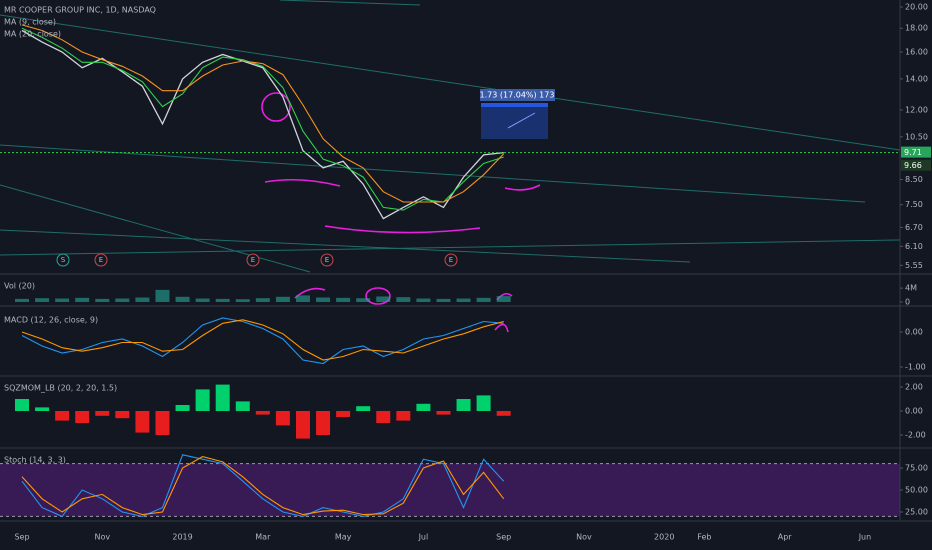 Image resolution: width=932 pixels, height=550 pixels. I want to click on legend-entry: MA (9, close), so click(30, 22).